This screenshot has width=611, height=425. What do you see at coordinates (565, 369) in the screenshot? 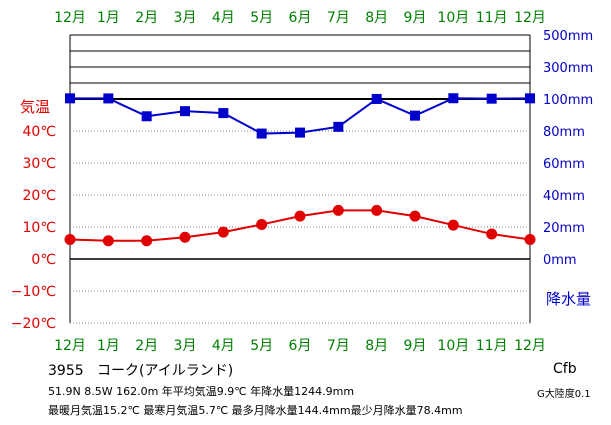
I see `koppen-class: Cfb` at bounding box center [565, 369].